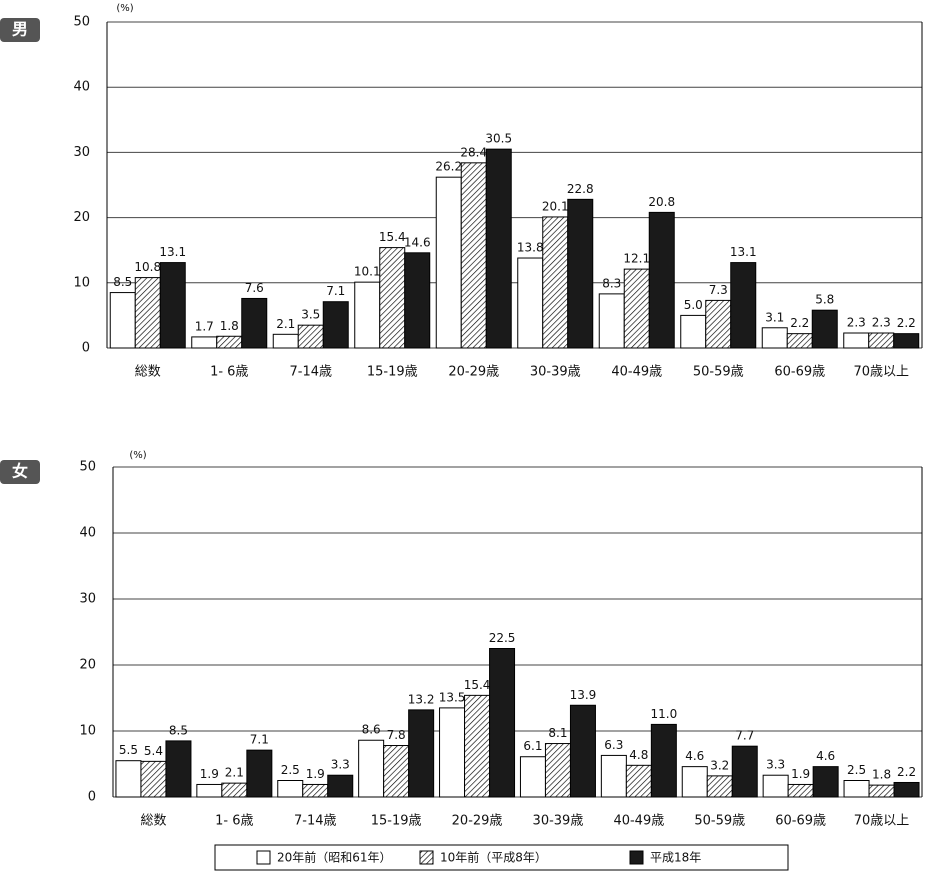 The height and width of the screenshot is (872, 938). I want to click on value-label: 7.3, so click(718, 290).